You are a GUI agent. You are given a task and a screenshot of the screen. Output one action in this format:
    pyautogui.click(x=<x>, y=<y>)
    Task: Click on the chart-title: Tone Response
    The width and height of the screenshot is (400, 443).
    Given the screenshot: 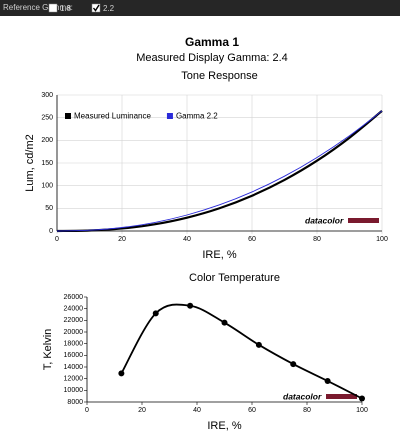 What is the action you would take?
    pyautogui.click(x=219, y=76)
    